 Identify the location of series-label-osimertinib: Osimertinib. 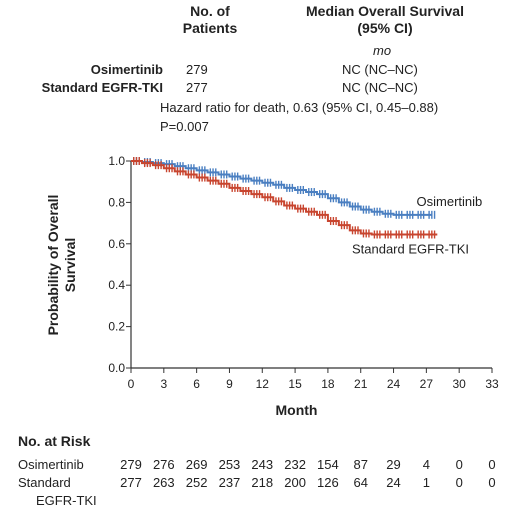
(450, 201).